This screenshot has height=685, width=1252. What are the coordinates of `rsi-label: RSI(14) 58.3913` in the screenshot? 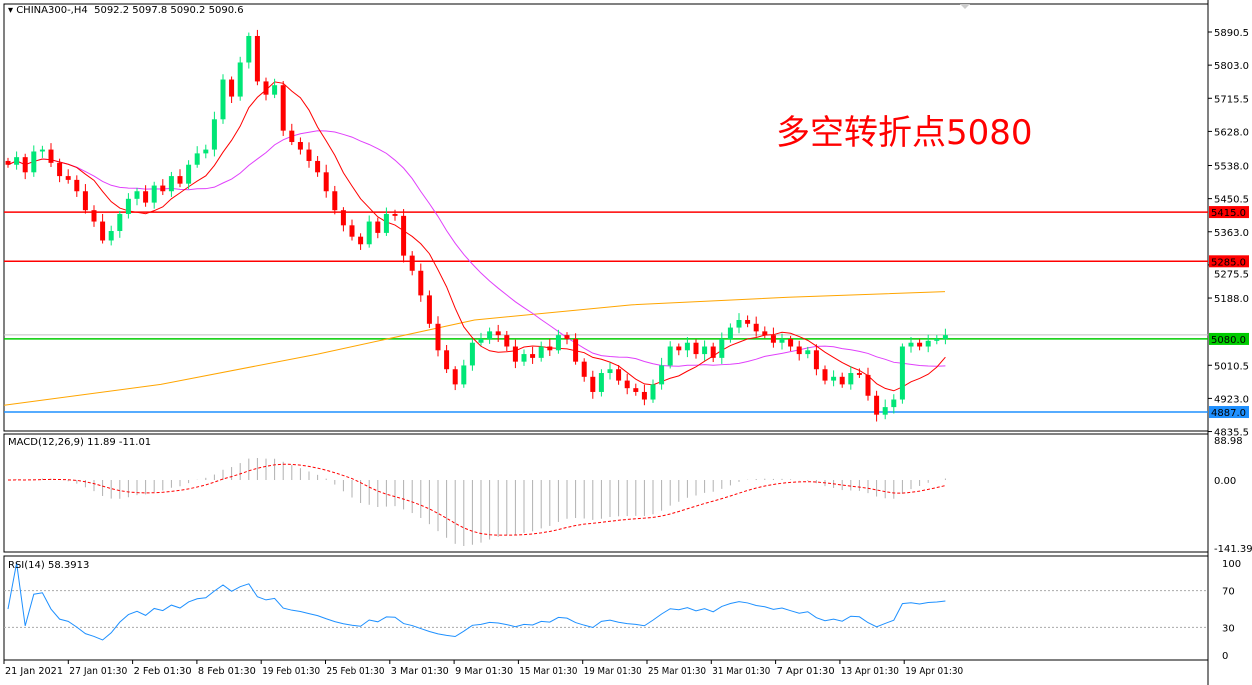 It's located at (49, 565).